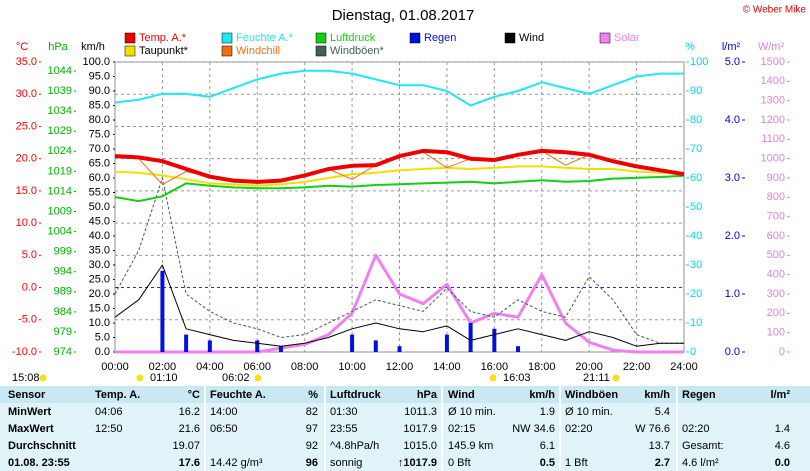  I want to click on y-tick-label: 1044, so click(60, 71).